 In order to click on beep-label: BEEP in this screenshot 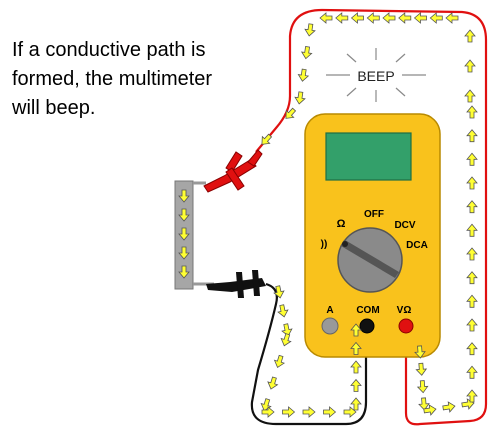, I will do `click(375, 76)`.